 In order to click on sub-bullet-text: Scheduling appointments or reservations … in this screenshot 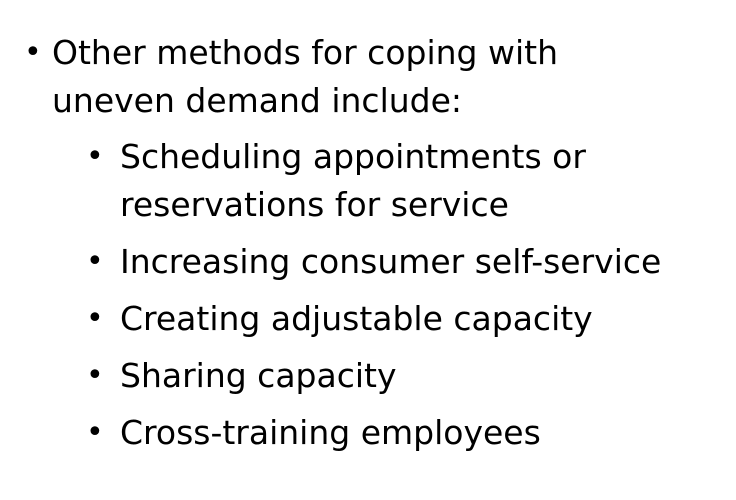, I will do `click(353, 180)`.